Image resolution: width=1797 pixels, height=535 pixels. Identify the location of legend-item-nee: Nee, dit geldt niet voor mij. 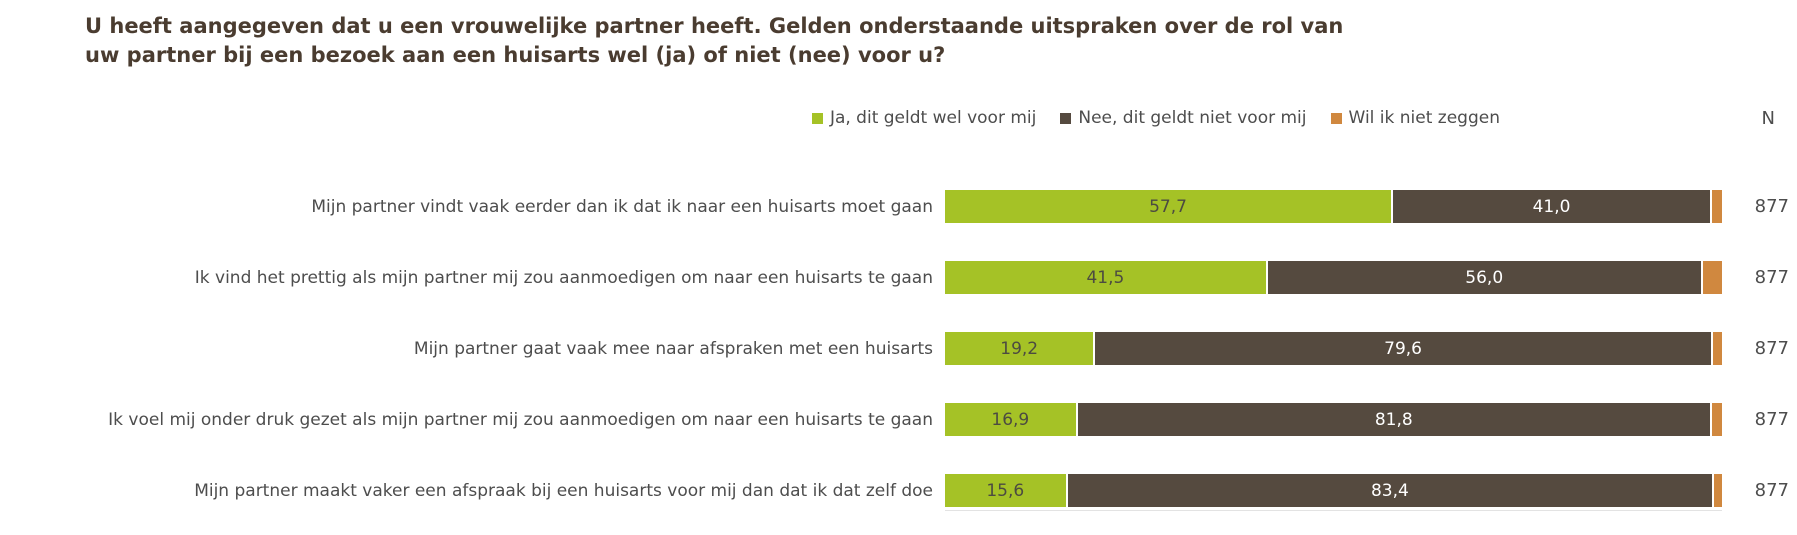
(1183, 118).